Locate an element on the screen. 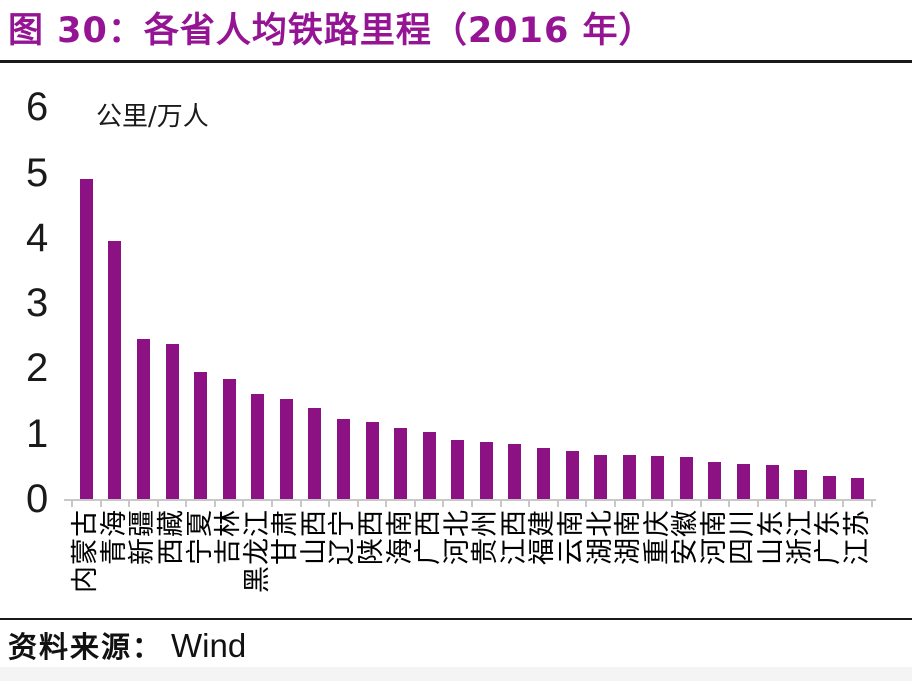 The height and width of the screenshot is (681, 912). x-axis-label: 浙江 is located at coordinates (800, 537).